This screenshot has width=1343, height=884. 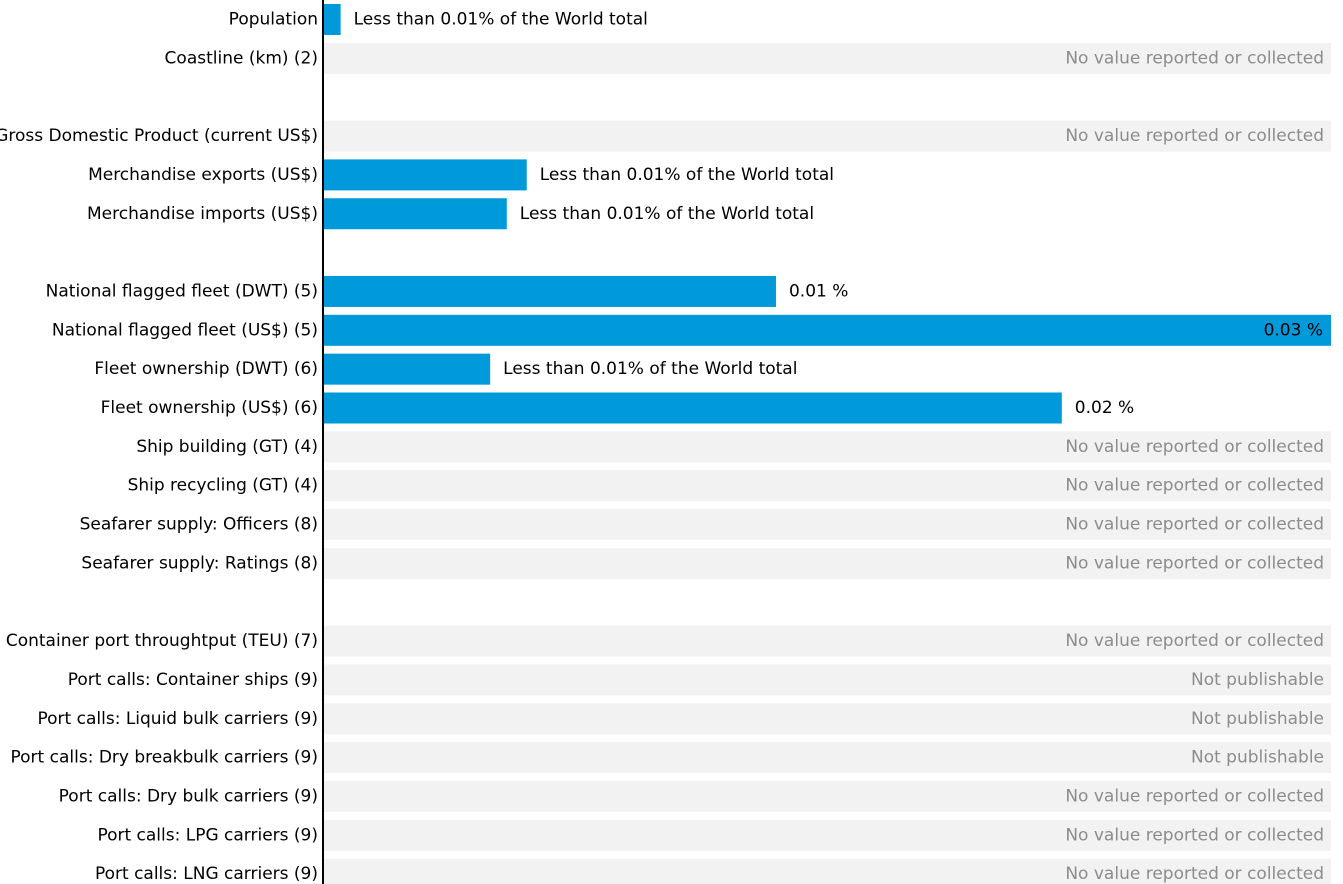 What do you see at coordinates (178, 719) in the screenshot?
I see `category-label: Port calls: Liquid bulk carriers (9)` at bounding box center [178, 719].